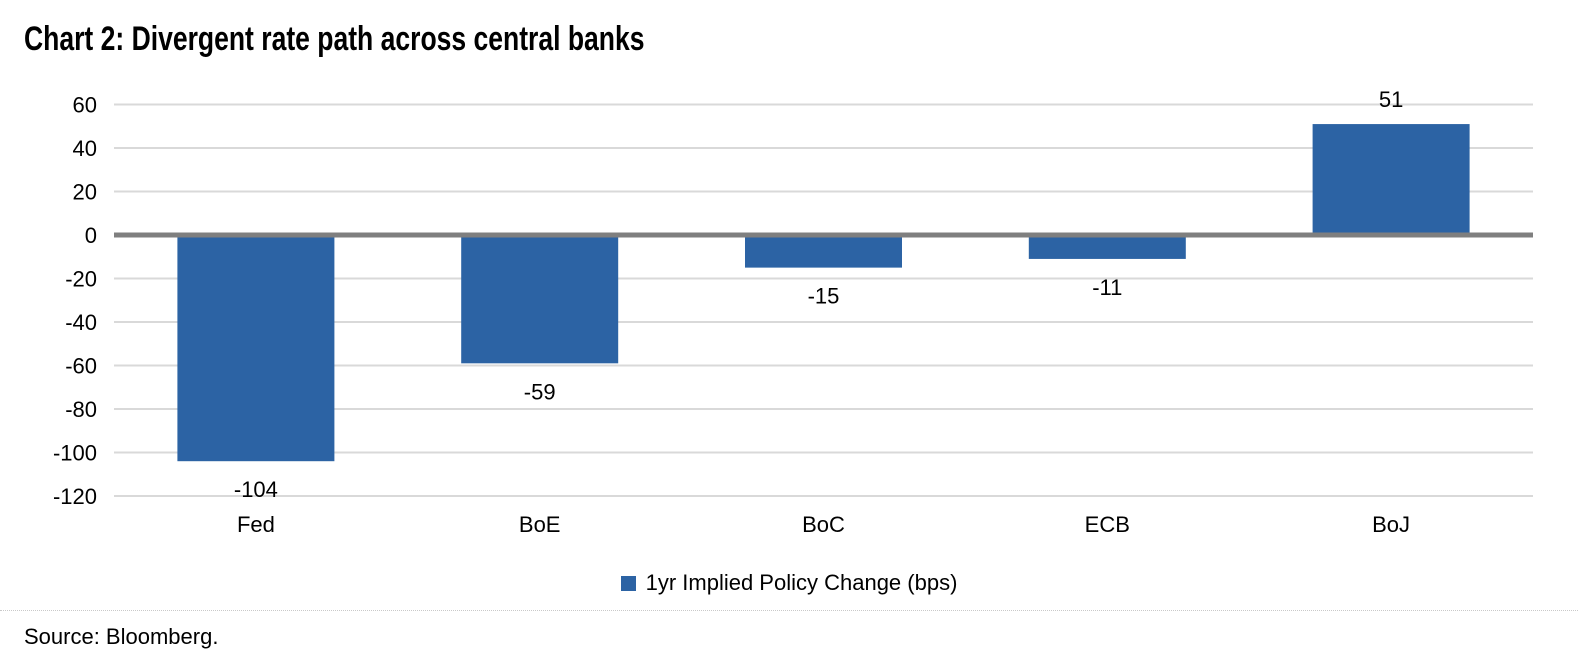 The image size is (1578, 670). Describe the element at coordinates (91, 235) in the screenshot. I see `y-tick-label: 0` at that location.